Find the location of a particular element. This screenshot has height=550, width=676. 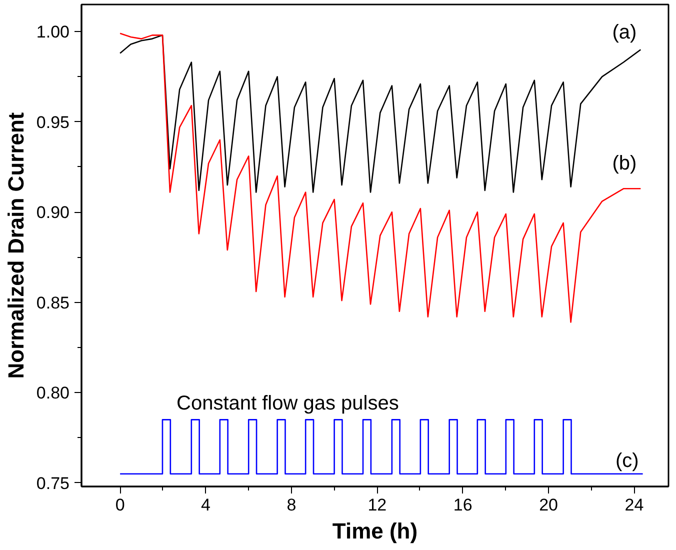

y-axis-title: Normalized Drain Current is located at coordinates (15, 245).